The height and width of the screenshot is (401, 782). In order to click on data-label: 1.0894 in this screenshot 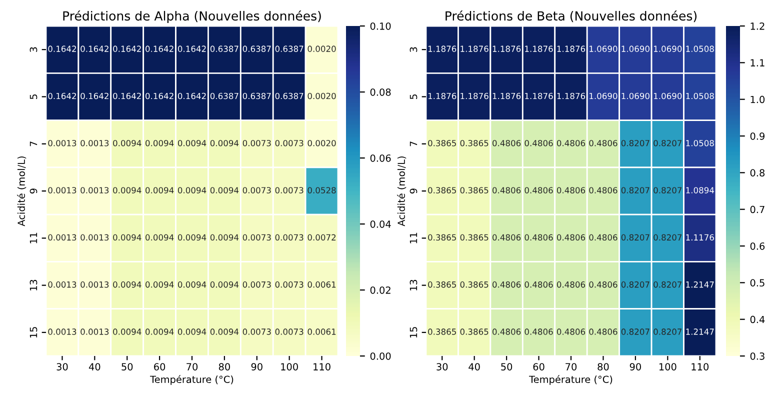, I will do `click(700, 190)`.